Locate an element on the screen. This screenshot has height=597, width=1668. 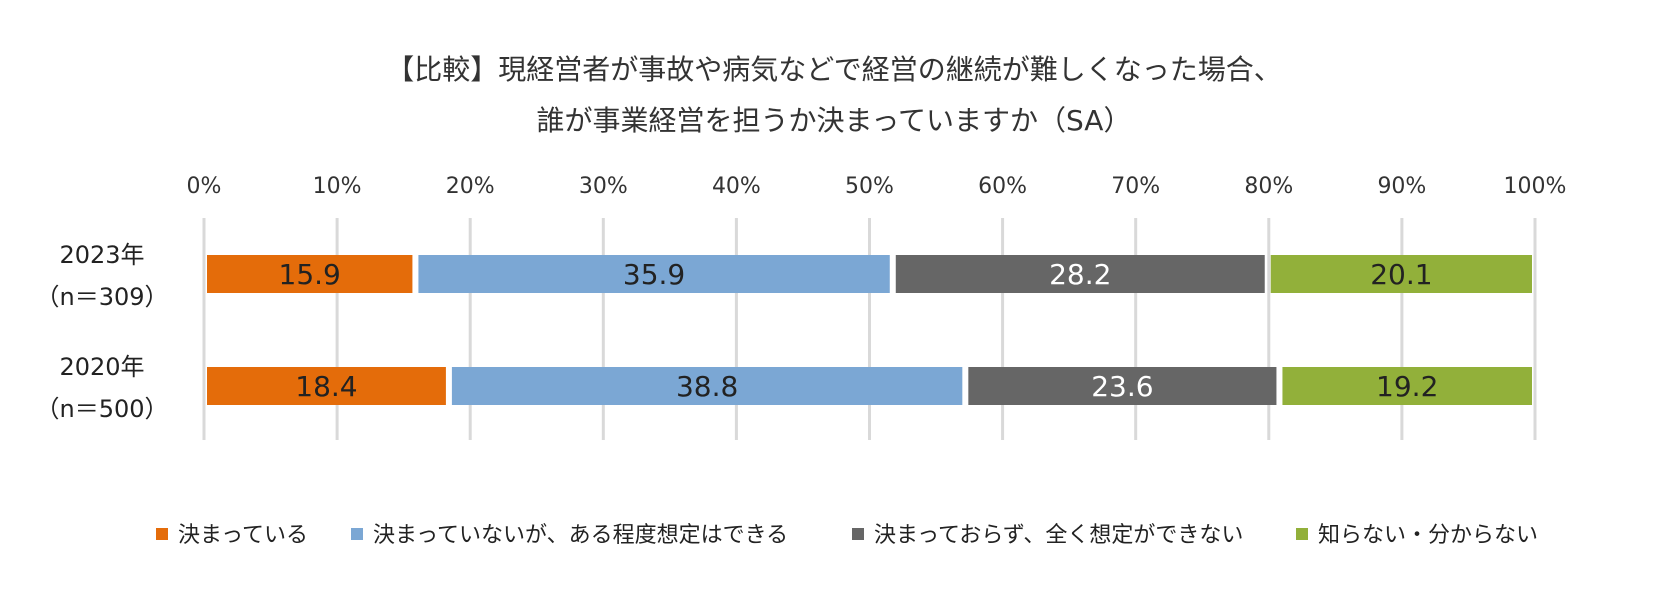
data-label: 18.4 is located at coordinates (326, 386).